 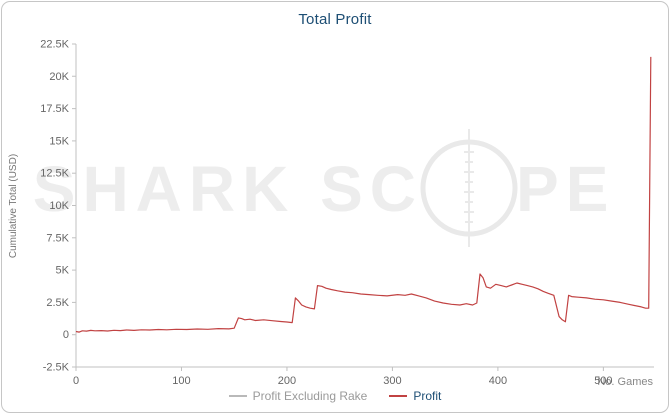 What do you see at coordinates (59, 77) in the screenshot?
I see `y-tick-label: 20K` at bounding box center [59, 77].